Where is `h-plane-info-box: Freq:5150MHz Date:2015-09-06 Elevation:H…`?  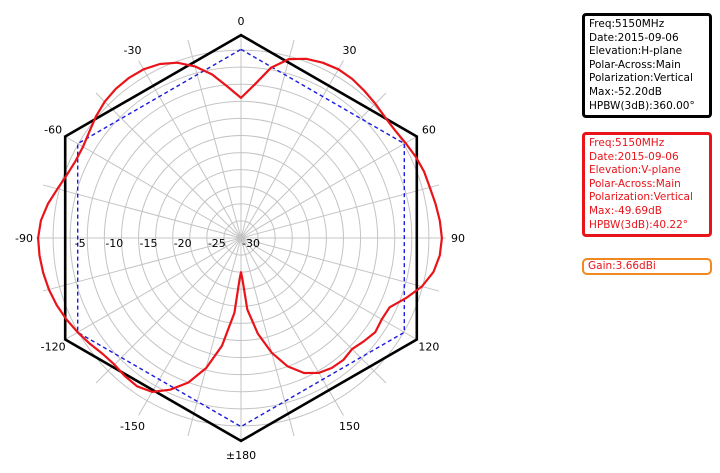 h-plane-info-box: Freq:5150MHz Date:2015-09-06 Elevation:H… is located at coordinates (647, 66).